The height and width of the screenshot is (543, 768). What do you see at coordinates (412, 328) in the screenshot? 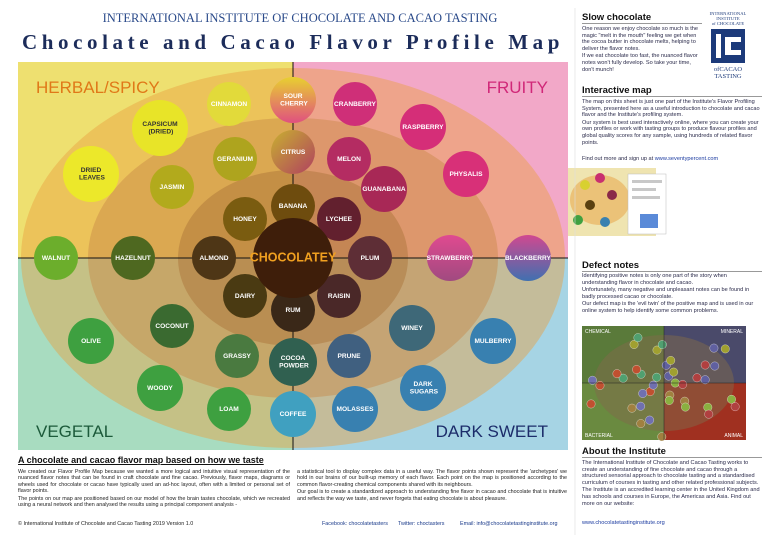
I see `node-label: WINEY` at bounding box center [412, 328].